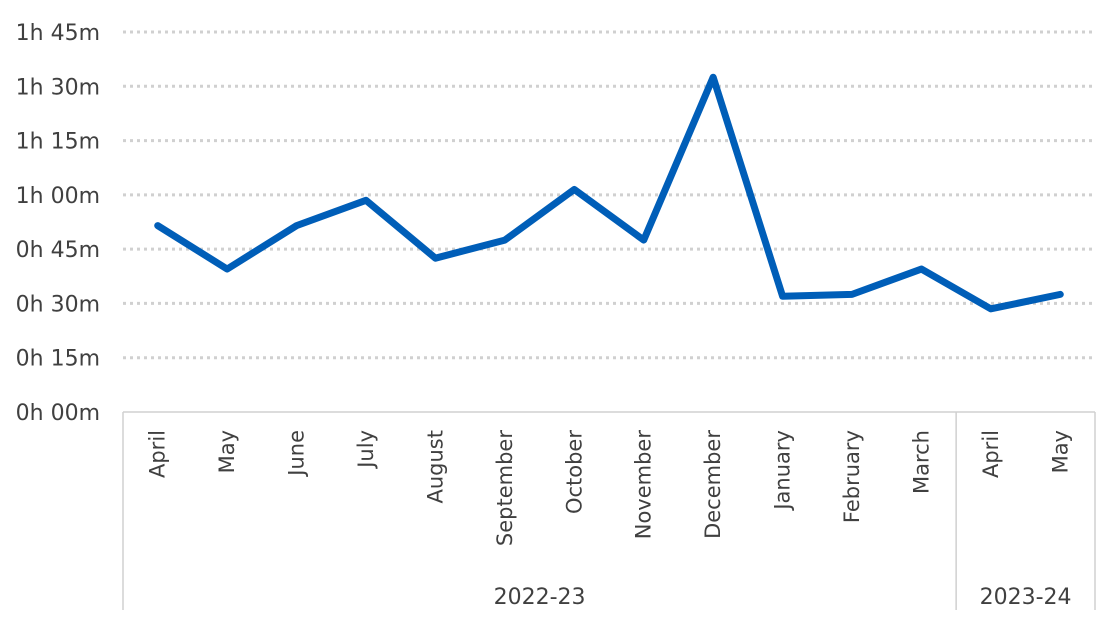 The height and width of the screenshot is (633, 1113). What do you see at coordinates (505, 488) in the screenshot?
I see `x-category-label: September` at bounding box center [505, 488].